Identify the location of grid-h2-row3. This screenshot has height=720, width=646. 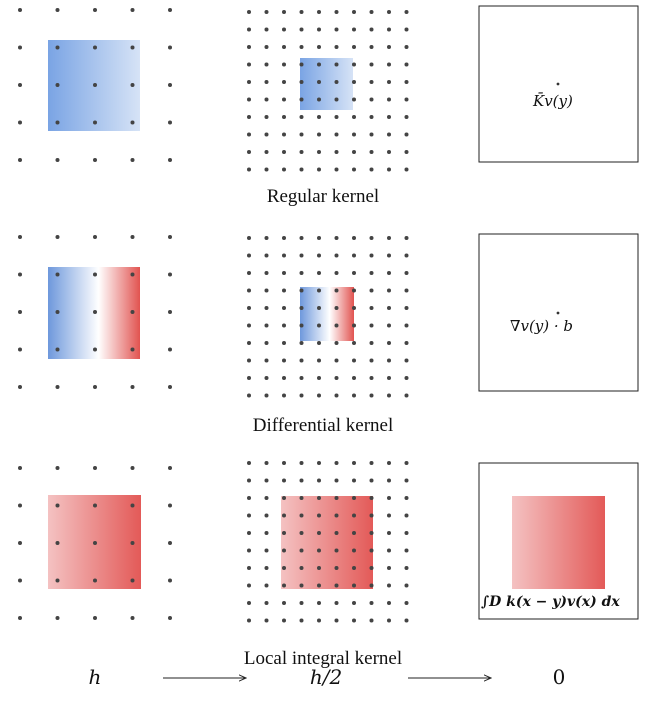
(328, 542).